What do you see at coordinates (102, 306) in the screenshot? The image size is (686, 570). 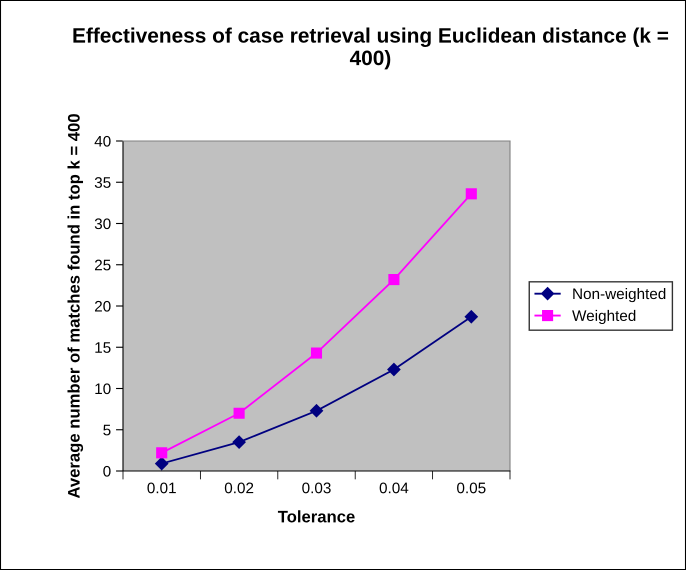 I see `y-tick-label: 20` at bounding box center [102, 306].